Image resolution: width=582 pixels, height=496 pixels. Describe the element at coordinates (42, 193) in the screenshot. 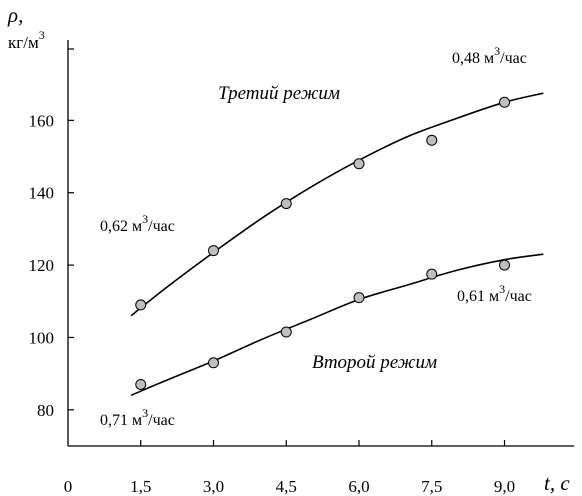

I see `y-tick-label: 140` at that location.